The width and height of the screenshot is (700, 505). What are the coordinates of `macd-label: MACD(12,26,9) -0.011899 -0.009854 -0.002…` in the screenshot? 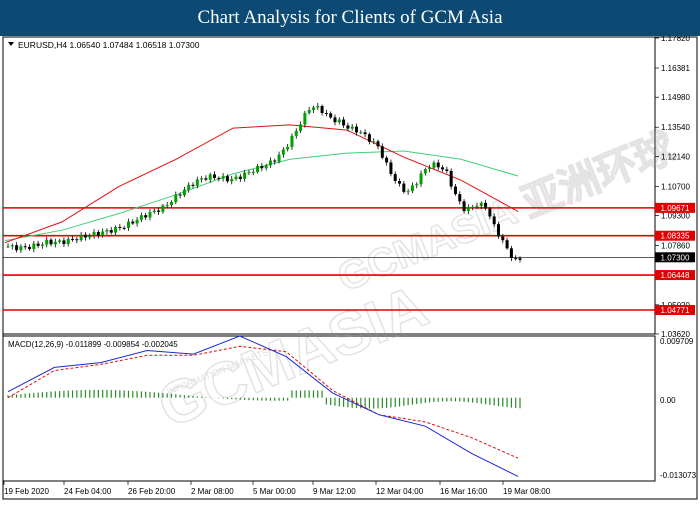 It's located at (93, 344).